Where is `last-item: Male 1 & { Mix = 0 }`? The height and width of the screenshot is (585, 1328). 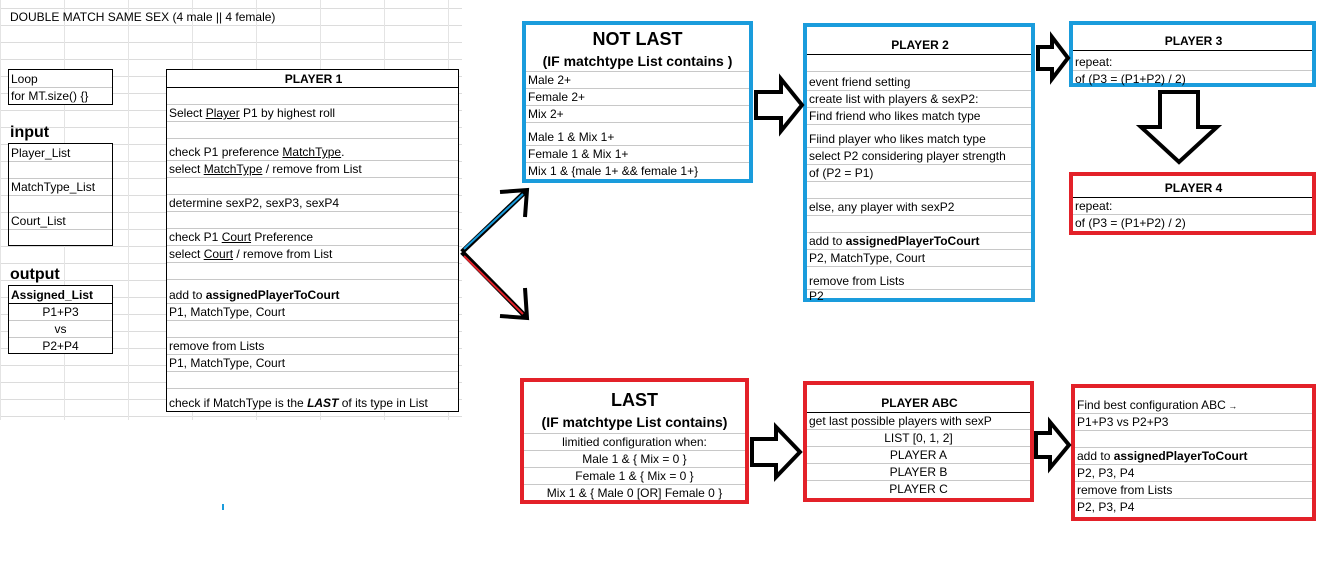
last-item: Male 1 & { Mix = 0 } is located at coordinates (634, 459).